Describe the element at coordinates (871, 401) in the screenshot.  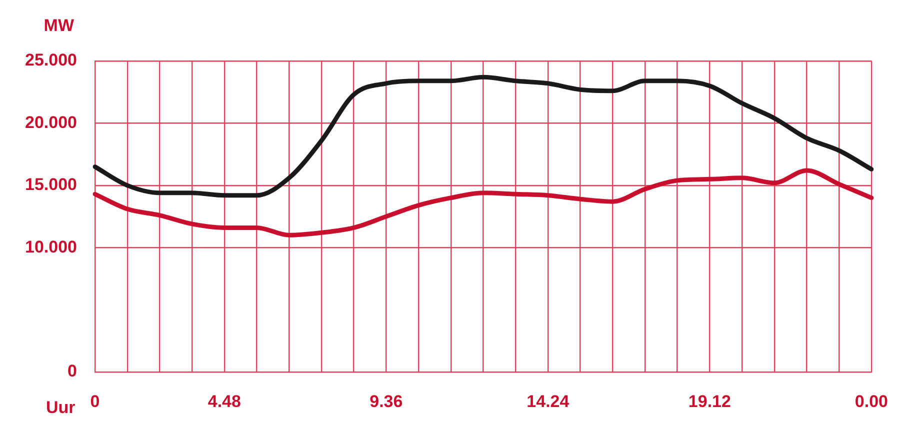
I see `x-tick-label: 0.00` at that location.